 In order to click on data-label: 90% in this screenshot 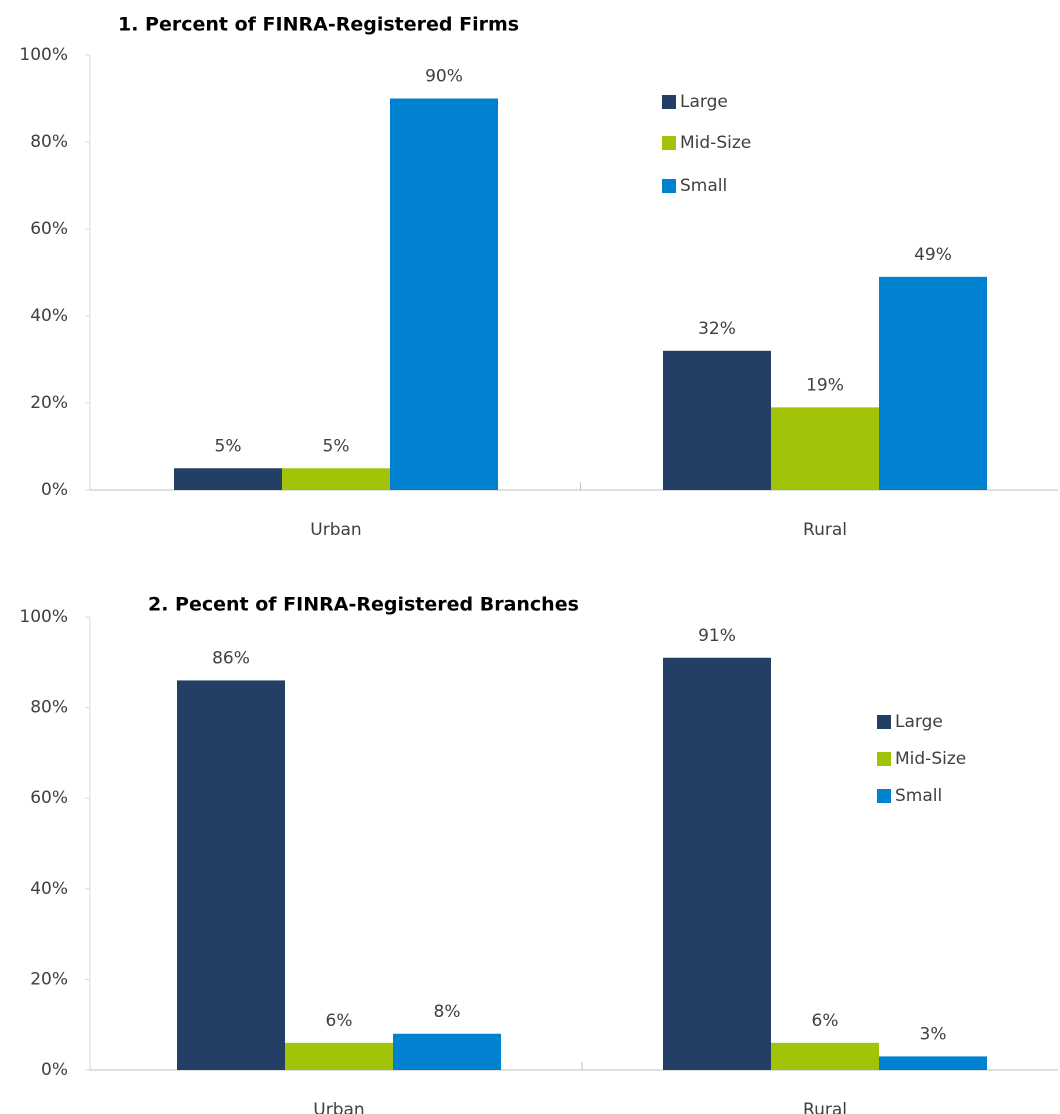, I will do `click(444, 77)`.